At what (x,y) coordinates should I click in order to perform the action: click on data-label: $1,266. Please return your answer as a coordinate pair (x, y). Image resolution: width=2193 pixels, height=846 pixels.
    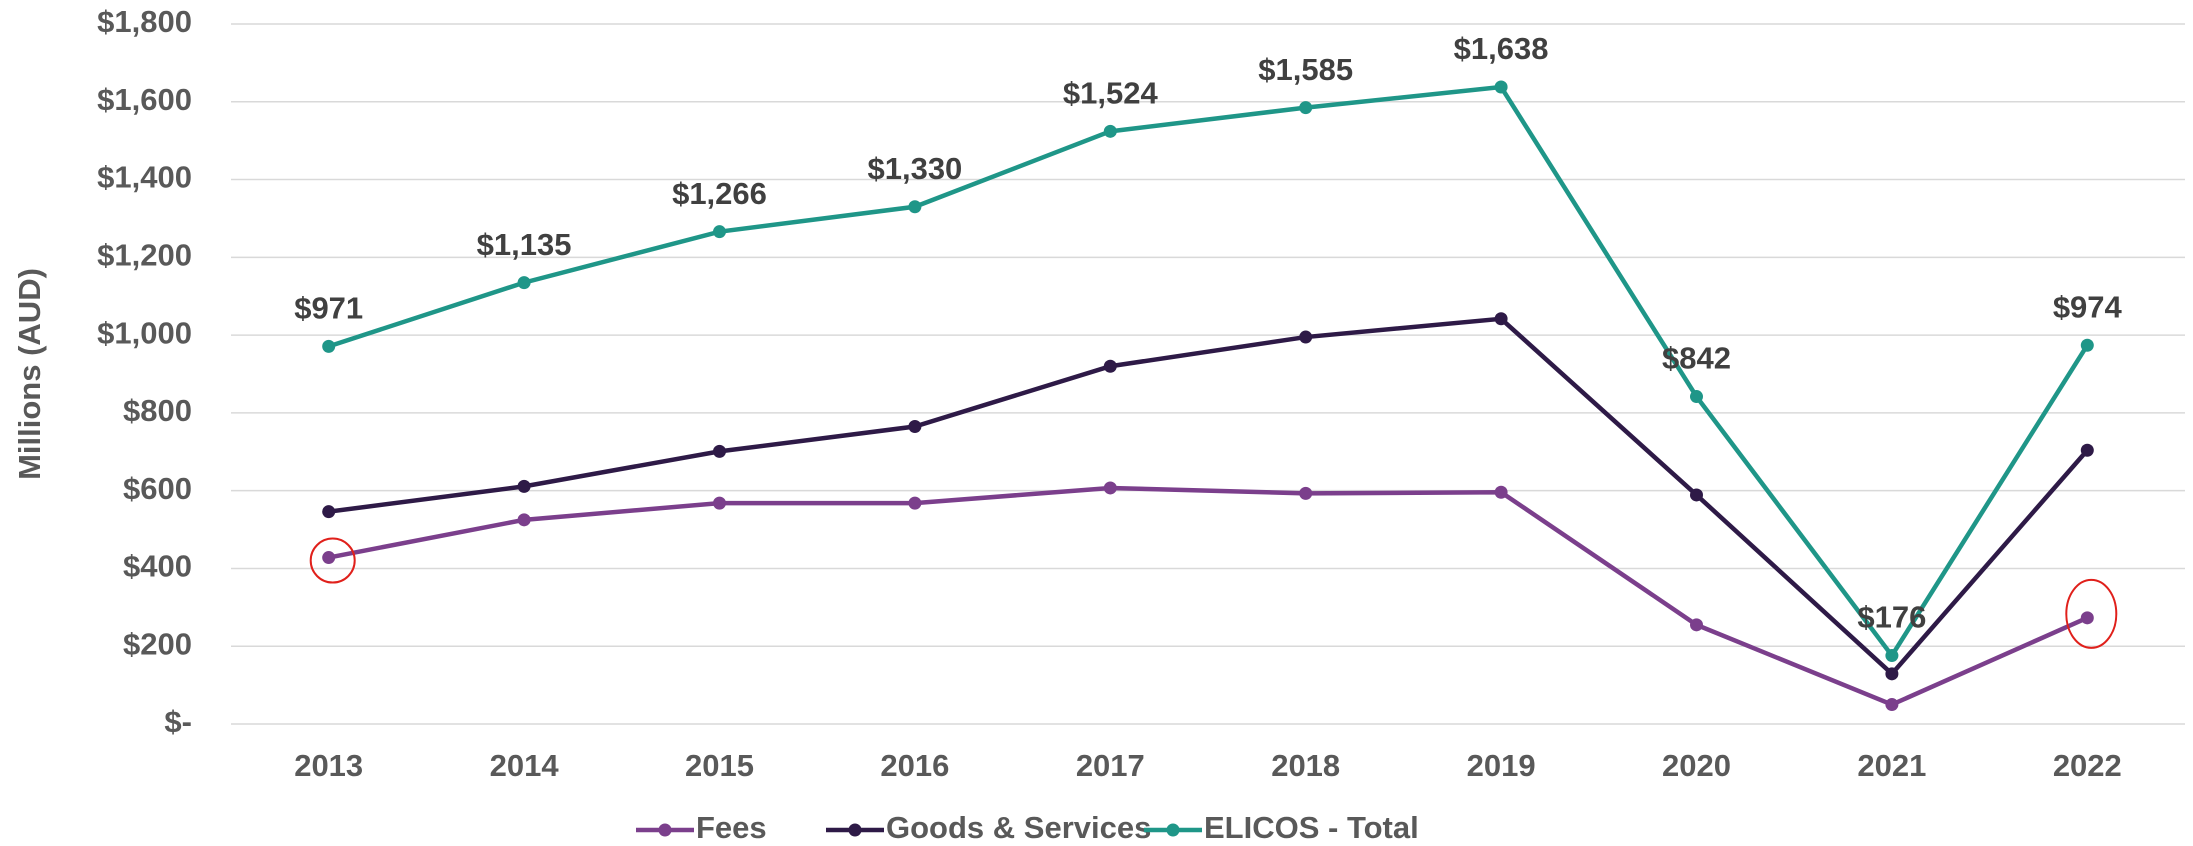
    Looking at the image, I should click on (719, 193).